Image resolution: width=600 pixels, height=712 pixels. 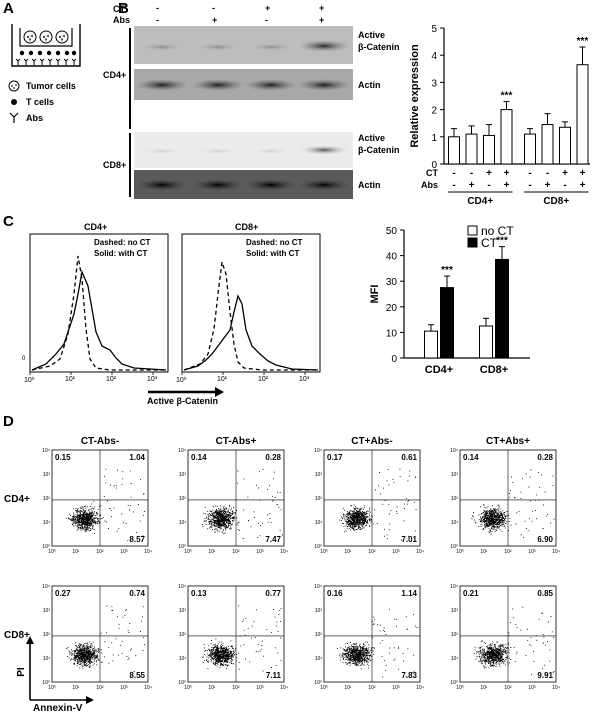 What do you see at coordinates (375, 294) in the screenshot?
I see `chart-c-ylabel: MFI` at bounding box center [375, 294].